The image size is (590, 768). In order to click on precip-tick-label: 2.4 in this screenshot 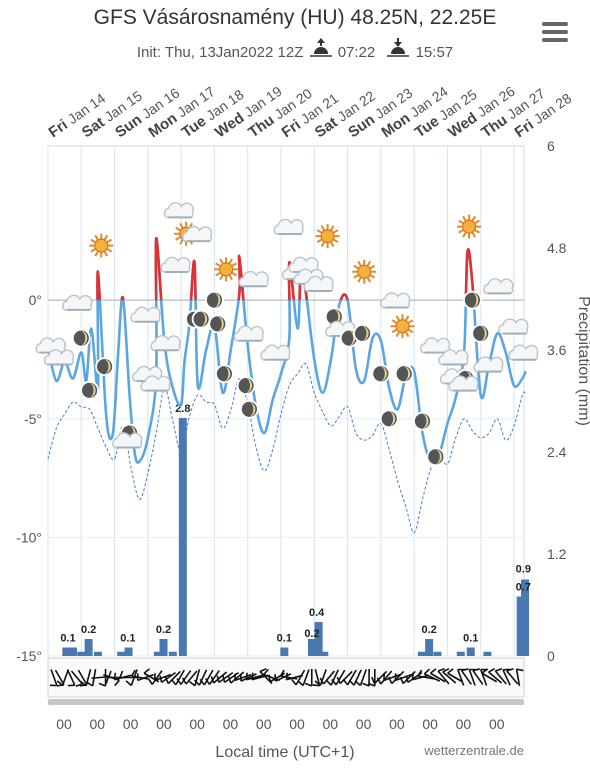, I will do `click(557, 452)`.